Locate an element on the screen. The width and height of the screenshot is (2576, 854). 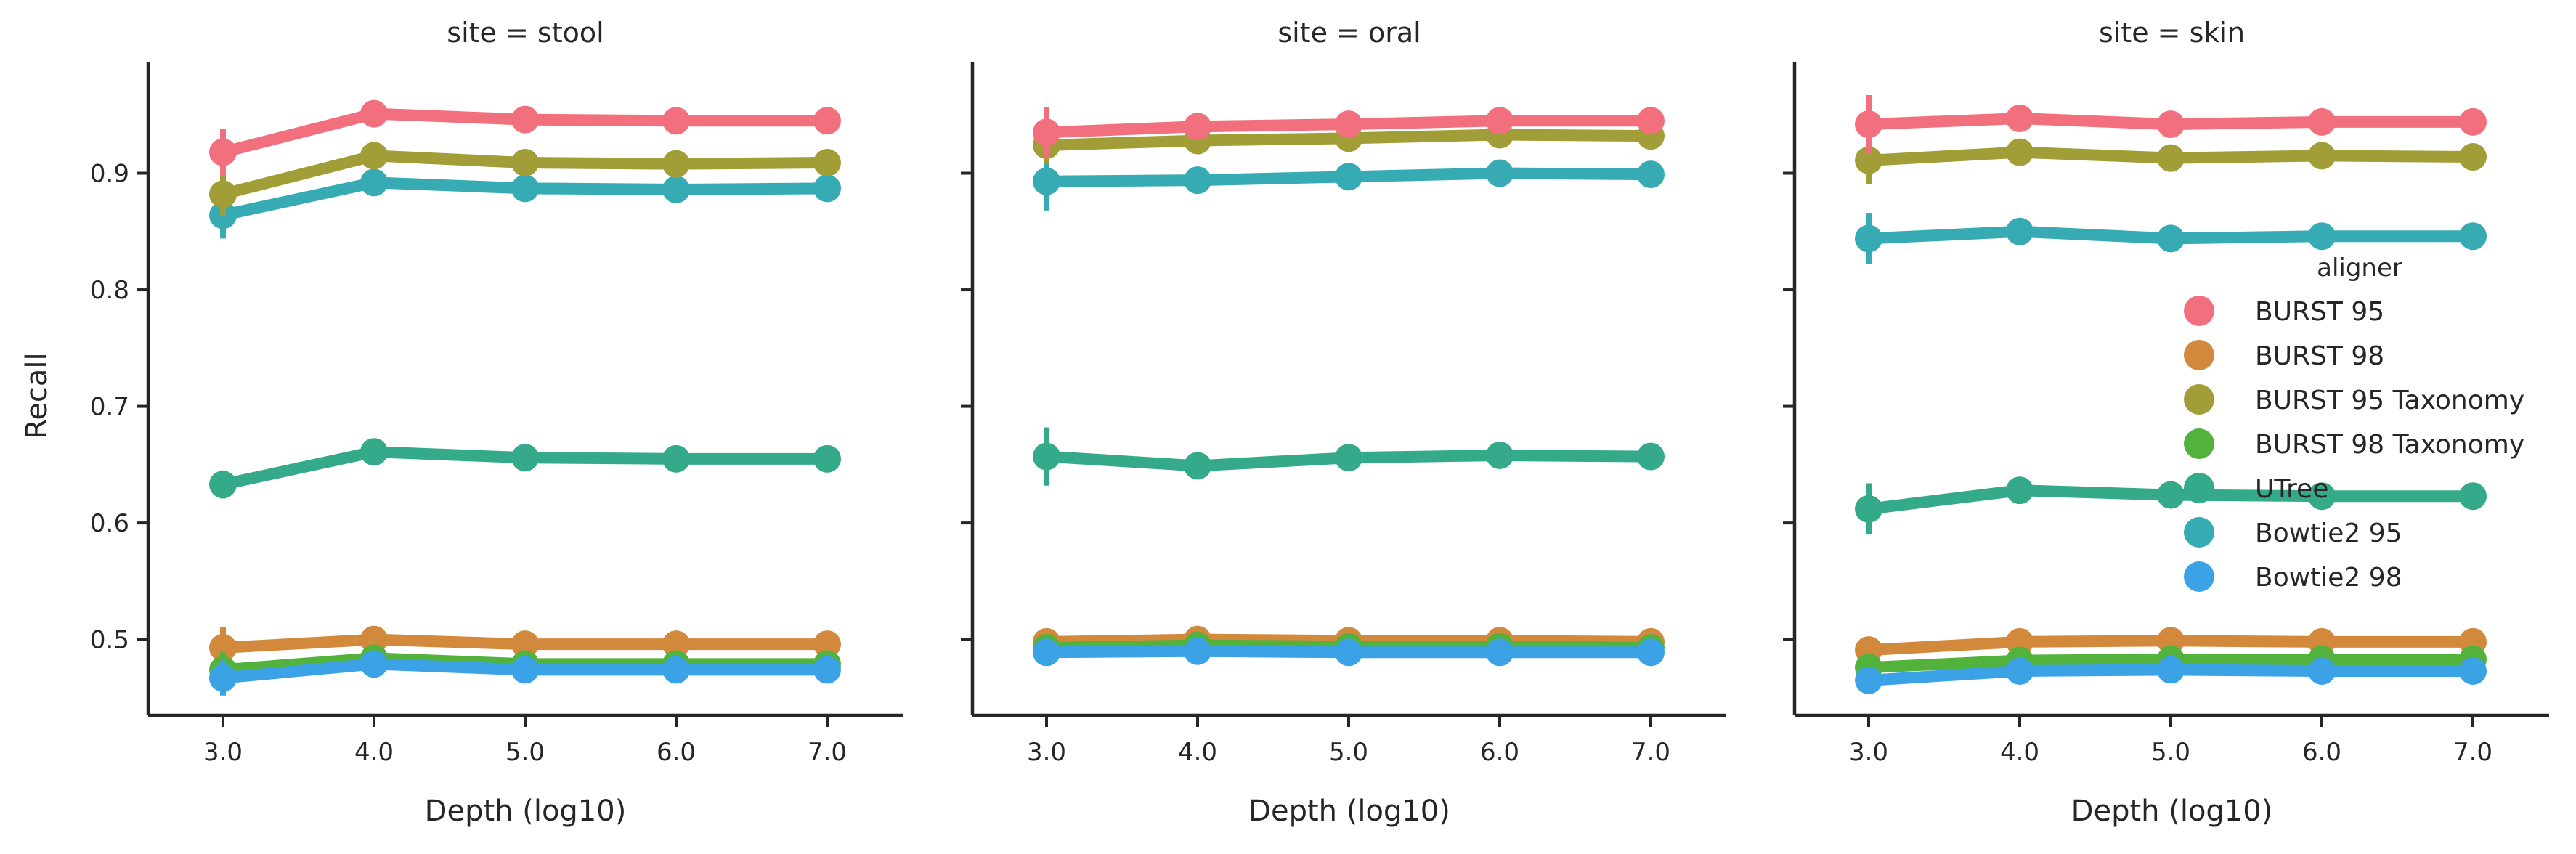
legend-label: Bowtie2 98 is located at coordinates (2328, 578).